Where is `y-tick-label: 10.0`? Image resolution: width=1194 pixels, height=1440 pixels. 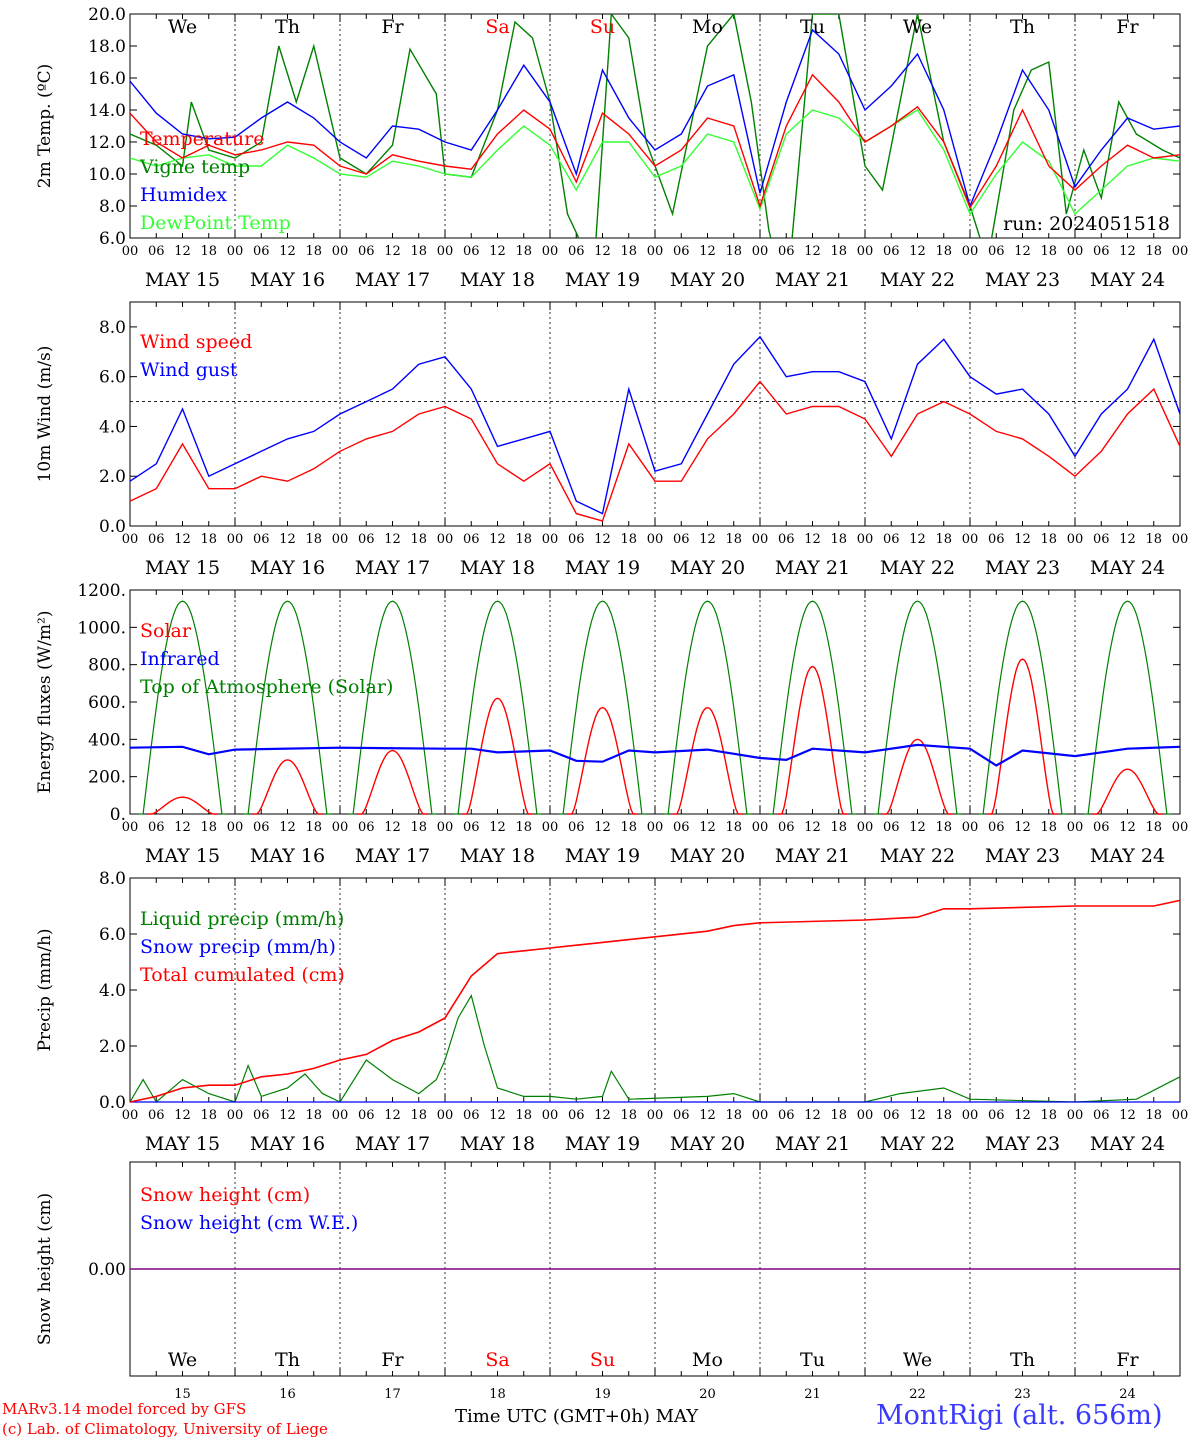 y-tick-label: 10.0 is located at coordinates (107, 175).